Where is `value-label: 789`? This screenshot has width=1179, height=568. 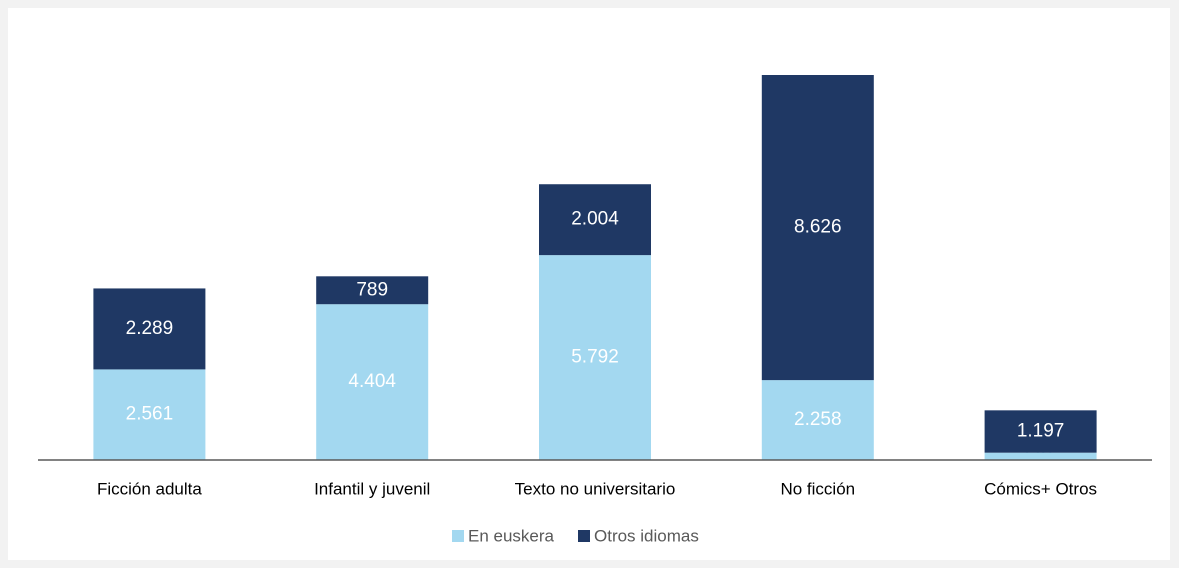 value-label: 789 is located at coordinates (372, 289).